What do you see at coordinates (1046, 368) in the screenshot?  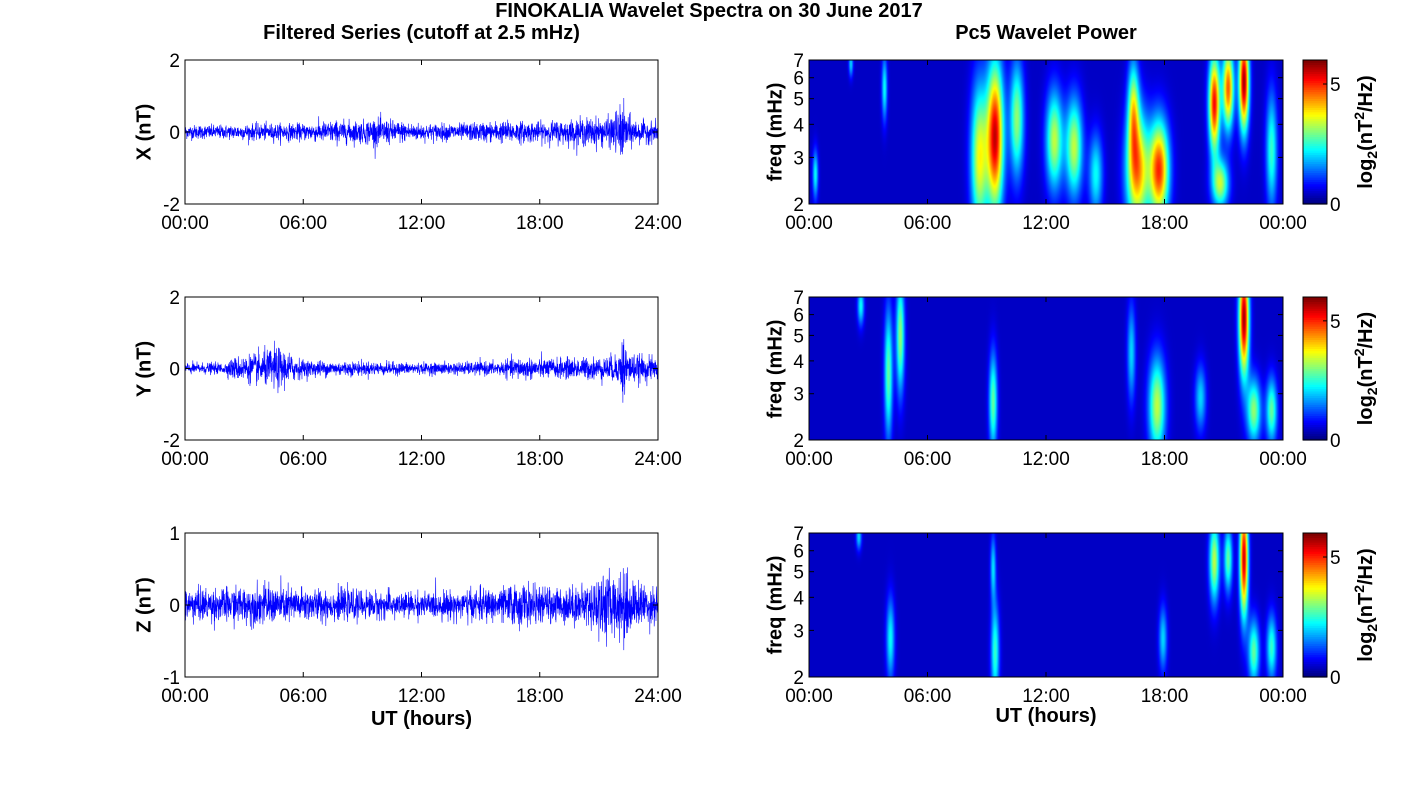 I see `wavelet-power-image-y` at bounding box center [1046, 368].